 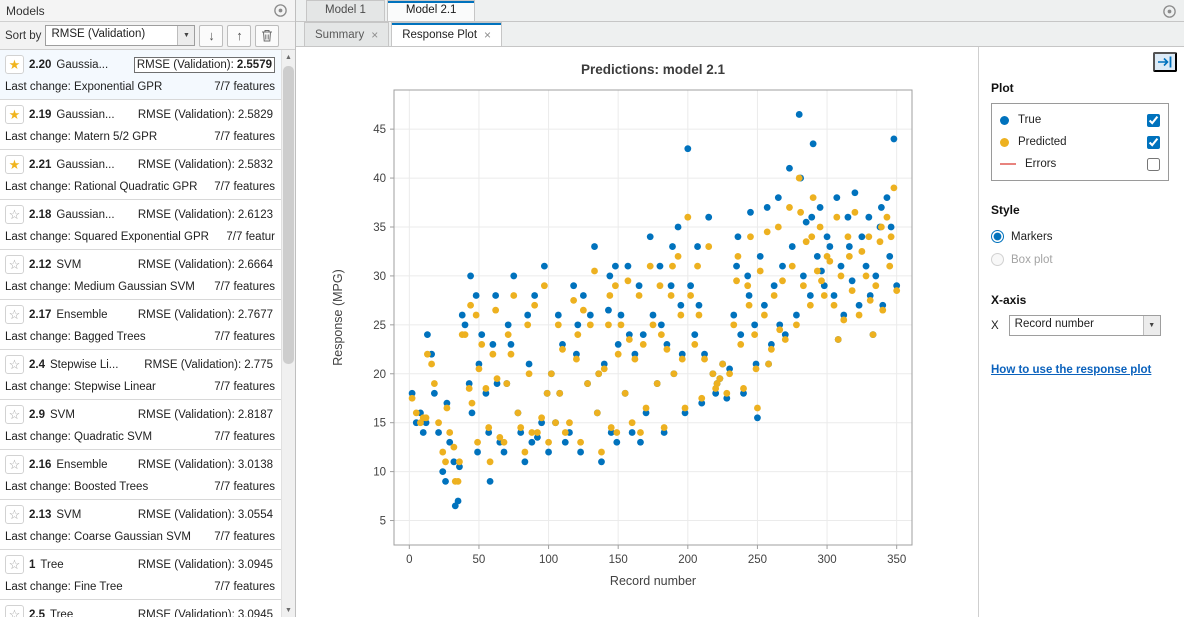 I want to click on svg-text: 350, so click(x=896, y=560).